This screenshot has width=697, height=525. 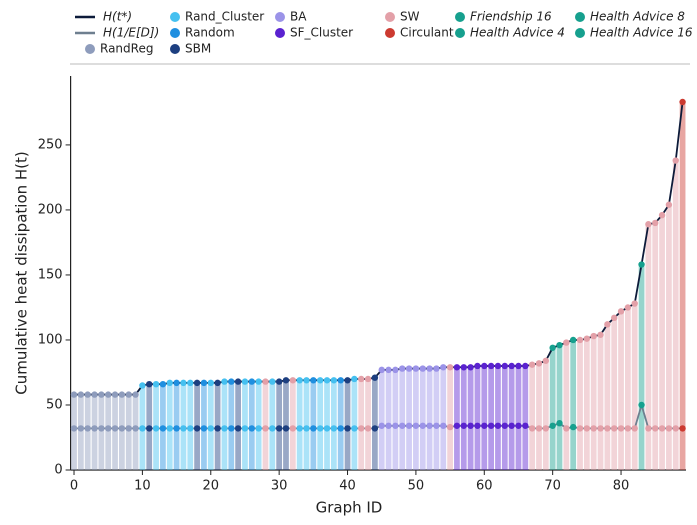 What do you see at coordinates (321, 33) in the screenshot?
I see `legend-label: SF_Cluster` at bounding box center [321, 33].